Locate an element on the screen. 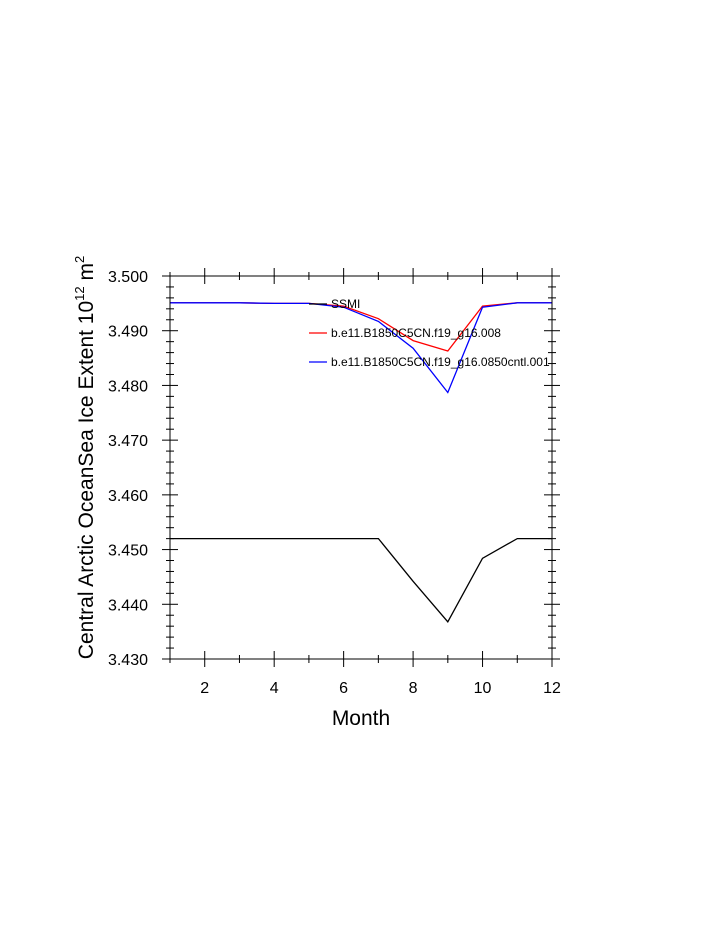  y-tick-label: 3.430 is located at coordinates (128, 660).